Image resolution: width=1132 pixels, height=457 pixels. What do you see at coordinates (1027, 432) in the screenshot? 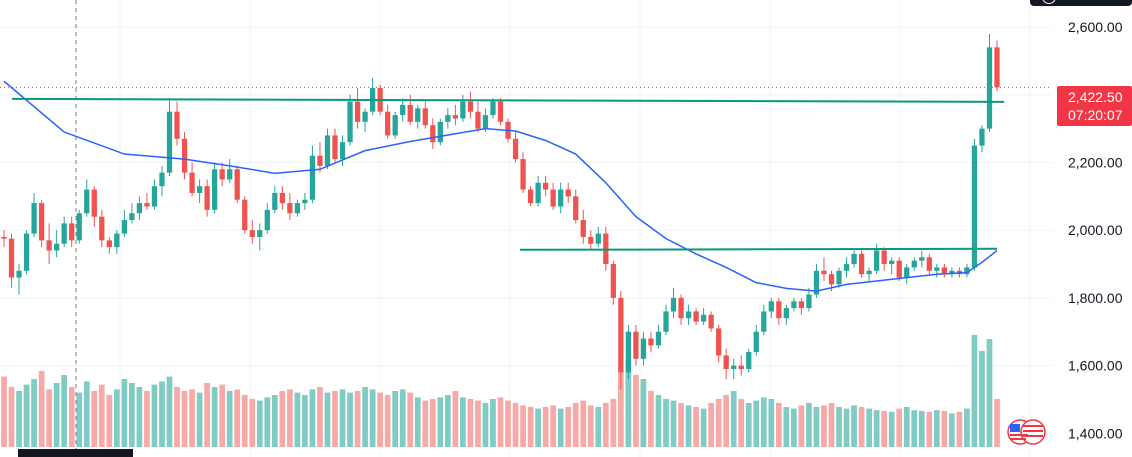
I see `us-flag-icon` at bounding box center [1027, 432].